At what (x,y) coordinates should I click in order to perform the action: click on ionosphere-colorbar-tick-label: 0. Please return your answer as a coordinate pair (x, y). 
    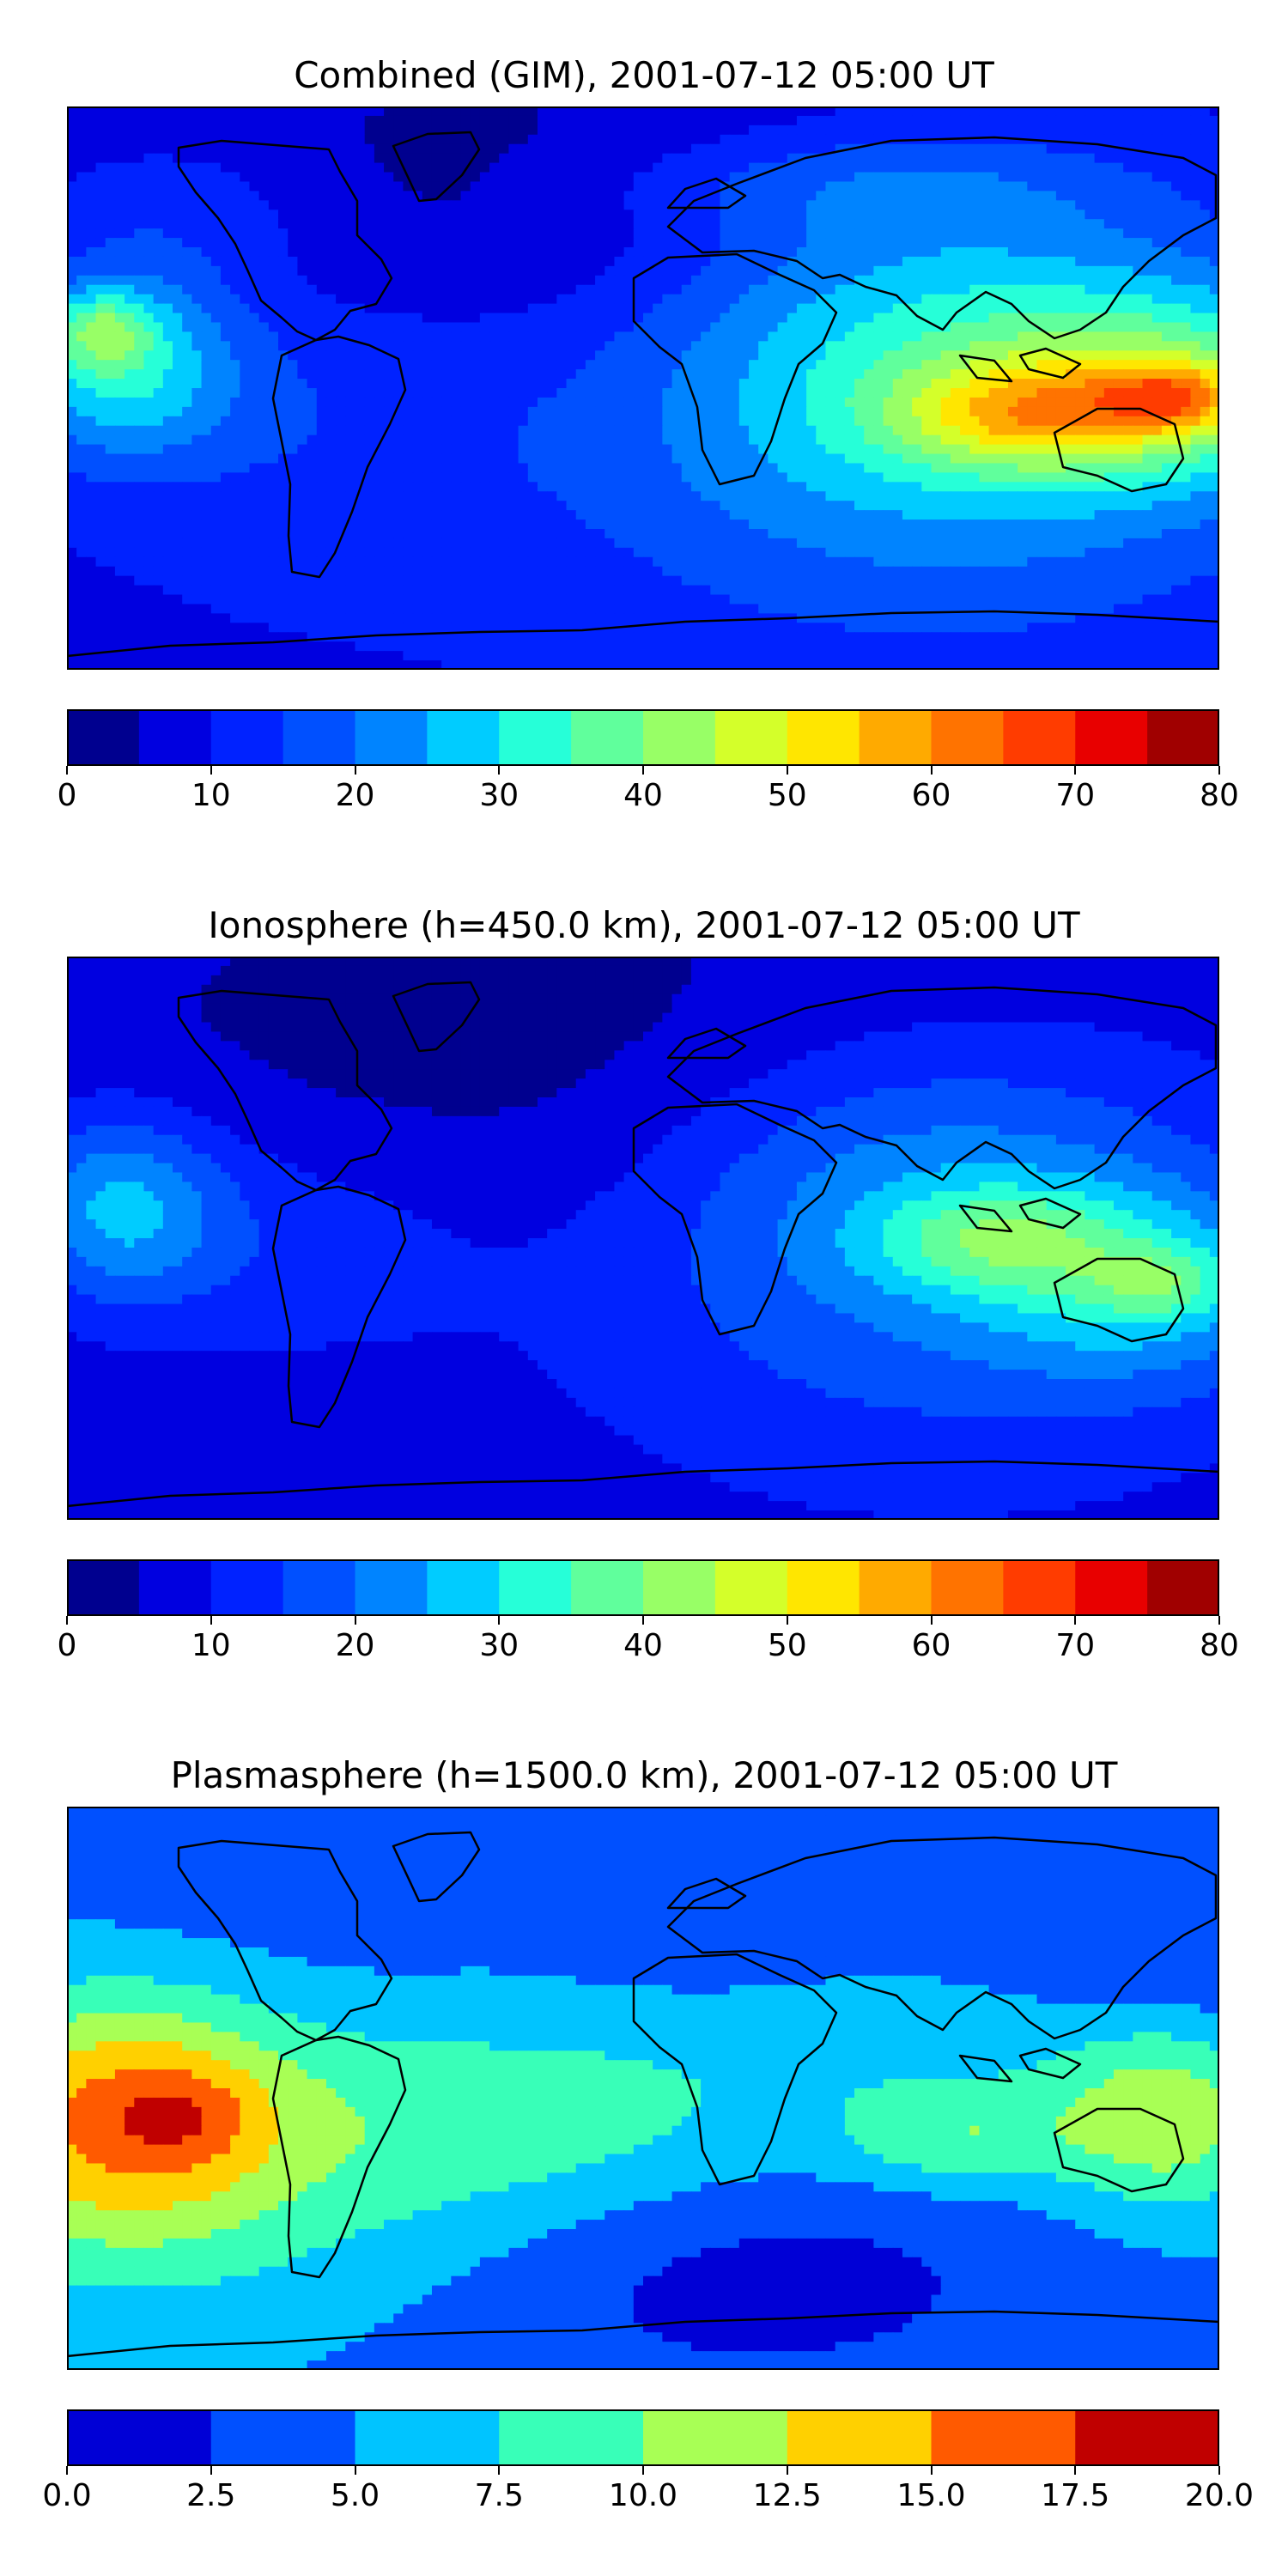
    Looking at the image, I should click on (67, 1645).